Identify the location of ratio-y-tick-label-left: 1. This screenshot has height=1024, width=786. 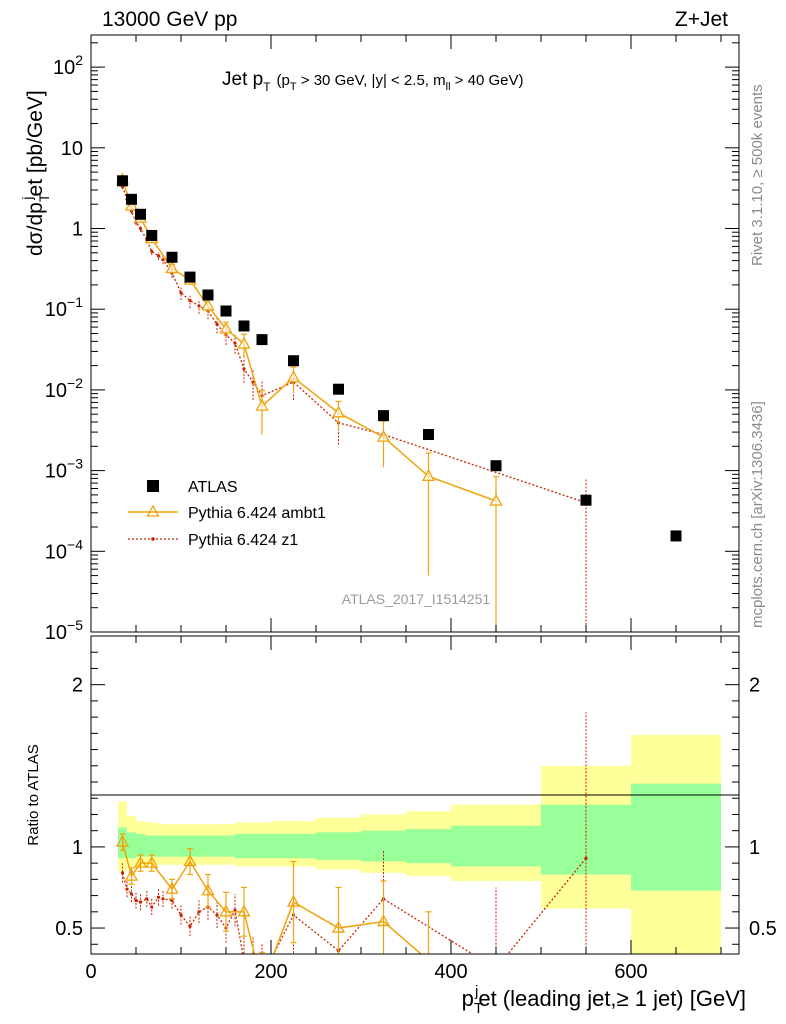
(77, 848).